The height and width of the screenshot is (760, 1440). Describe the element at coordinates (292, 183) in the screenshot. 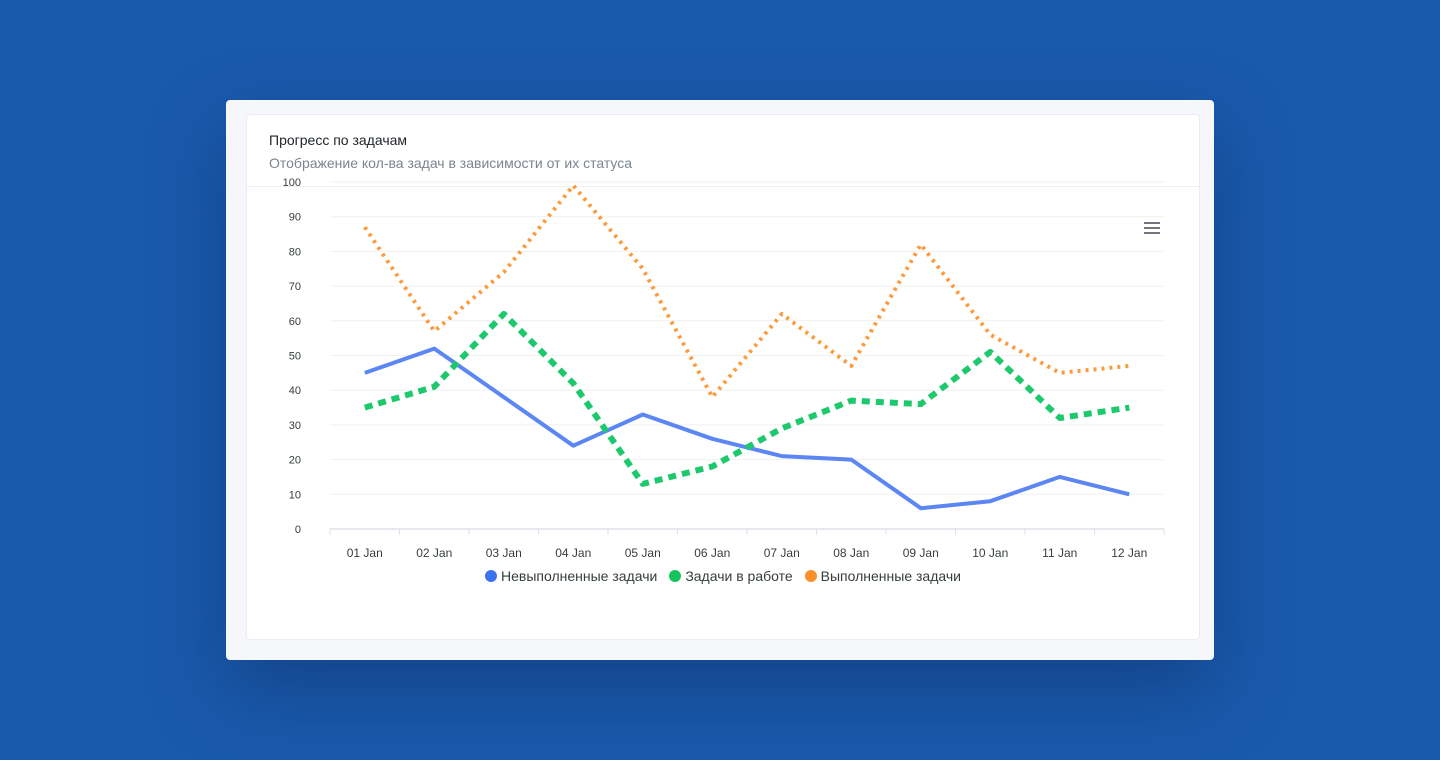

I see `y-tick-label: 100` at that location.